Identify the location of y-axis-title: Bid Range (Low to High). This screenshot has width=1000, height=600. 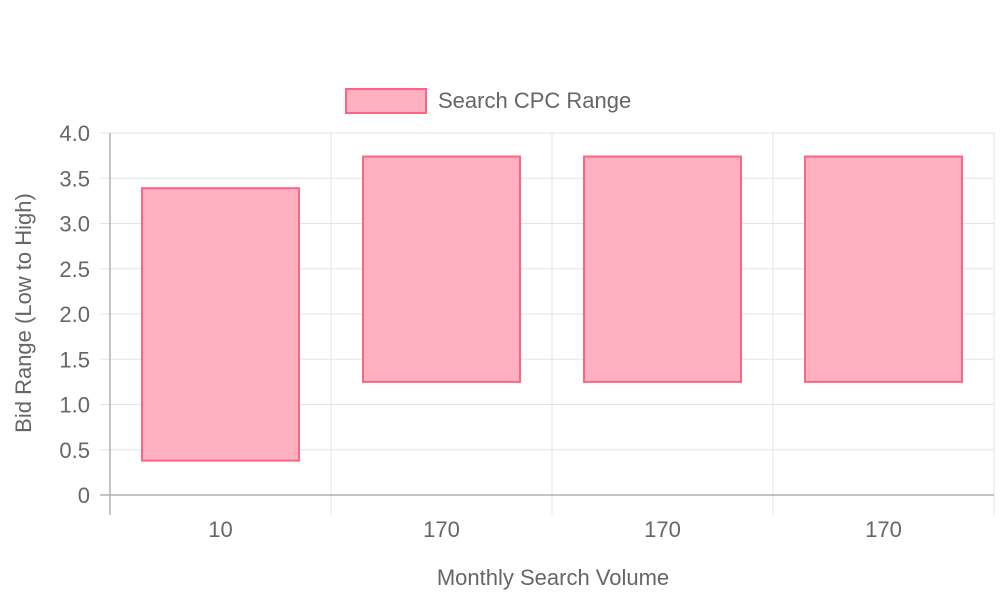
(23, 313).